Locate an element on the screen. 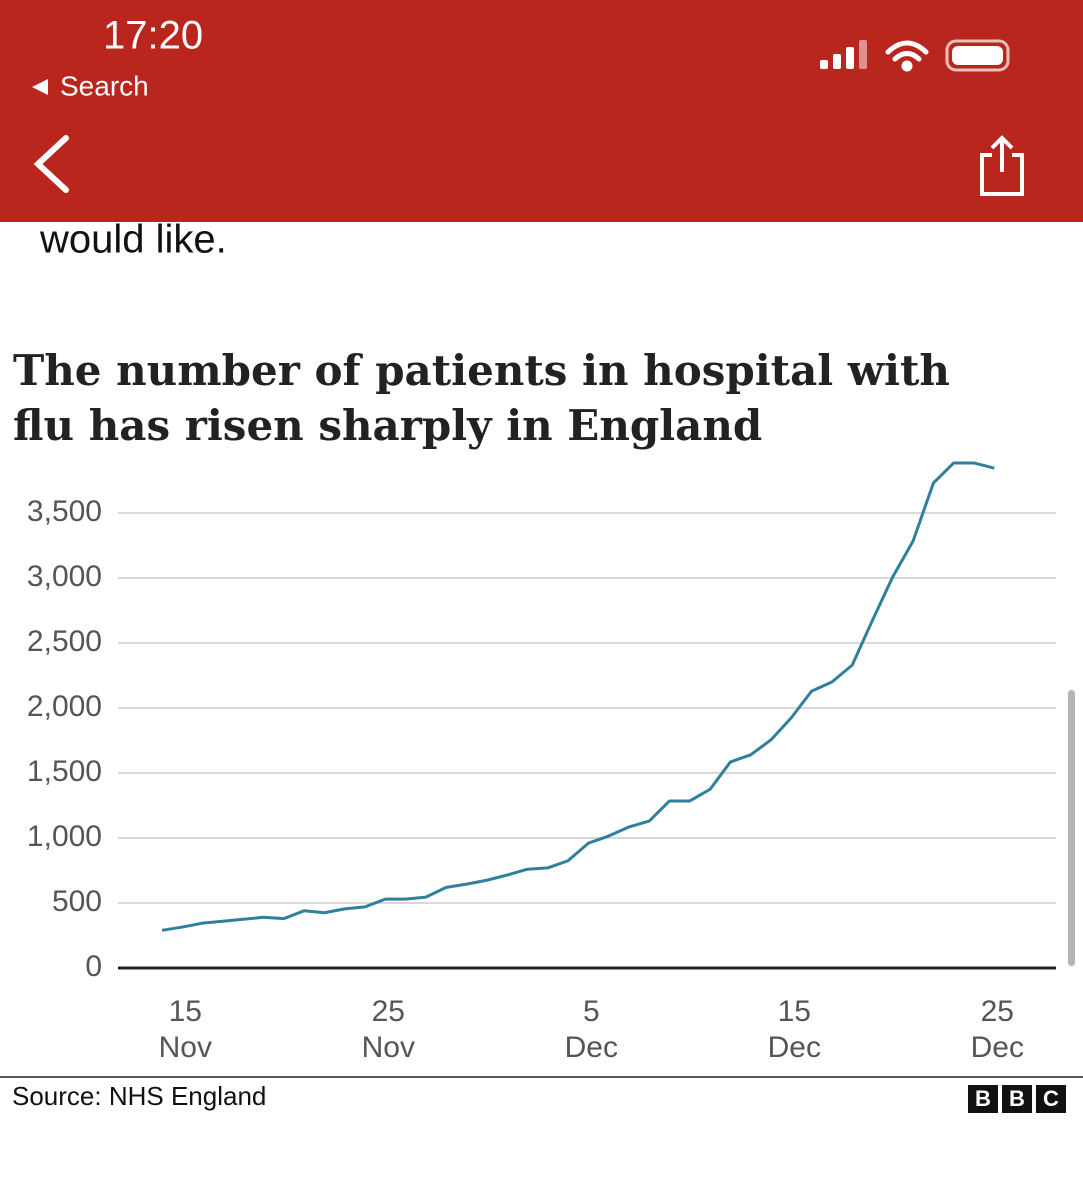 This screenshot has height=1200, width=1083. x-tick-label: 15 Dec is located at coordinates (794, 1029).